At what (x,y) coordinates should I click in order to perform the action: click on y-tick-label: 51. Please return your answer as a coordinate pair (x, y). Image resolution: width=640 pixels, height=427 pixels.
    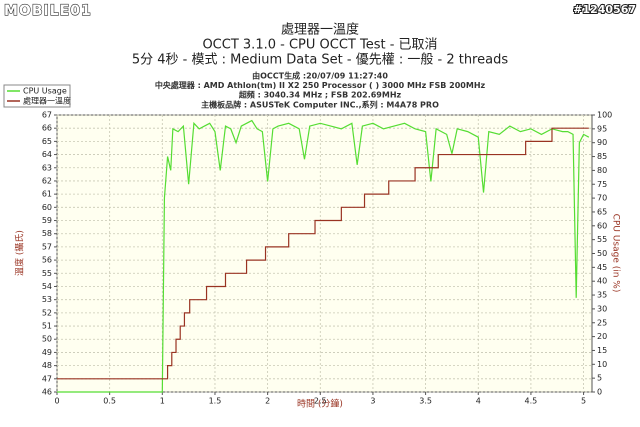
    Looking at the image, I should click on (47, 326).